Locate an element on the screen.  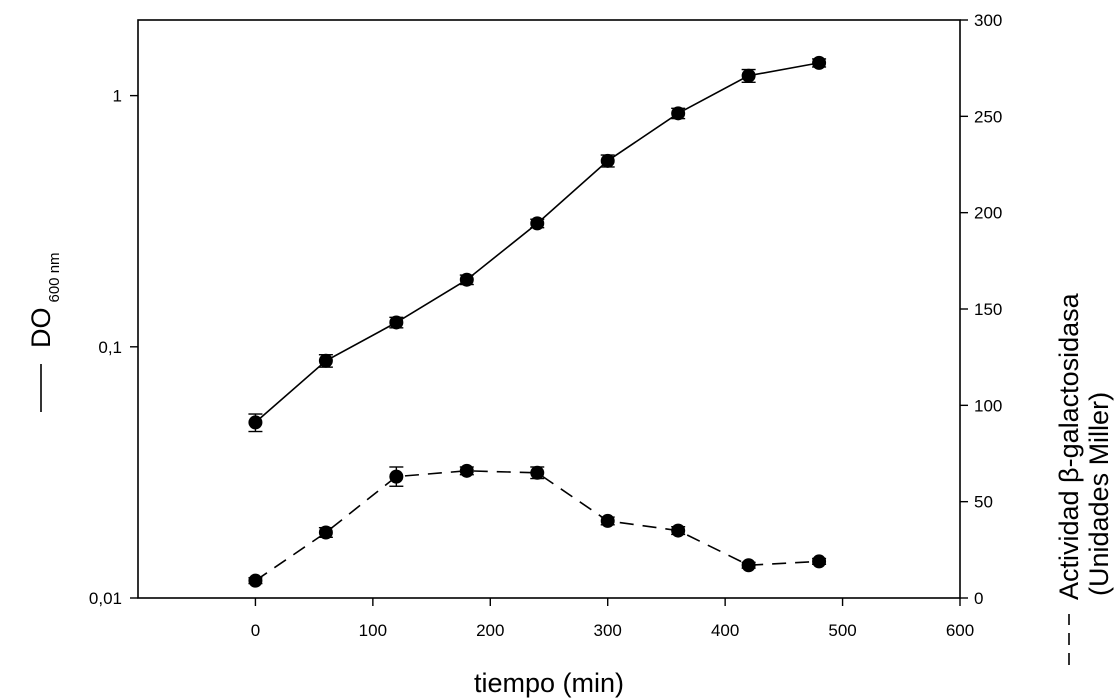
y-right-axis-label-line2: (Unidades Miller) is located at coordinates (1099, 494).